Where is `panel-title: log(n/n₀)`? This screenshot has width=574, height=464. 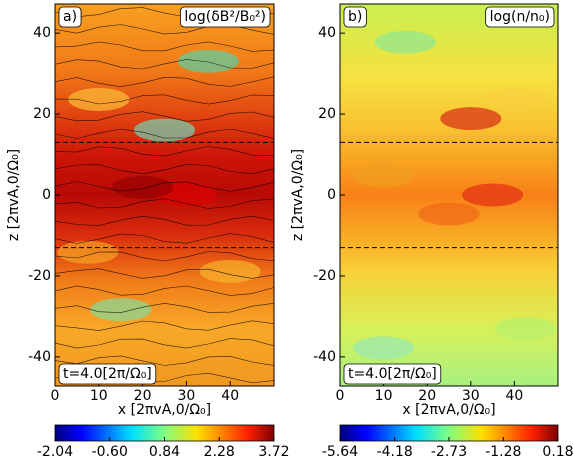 panel-title: log(n/n₀) is located at coordinates (520, 17).